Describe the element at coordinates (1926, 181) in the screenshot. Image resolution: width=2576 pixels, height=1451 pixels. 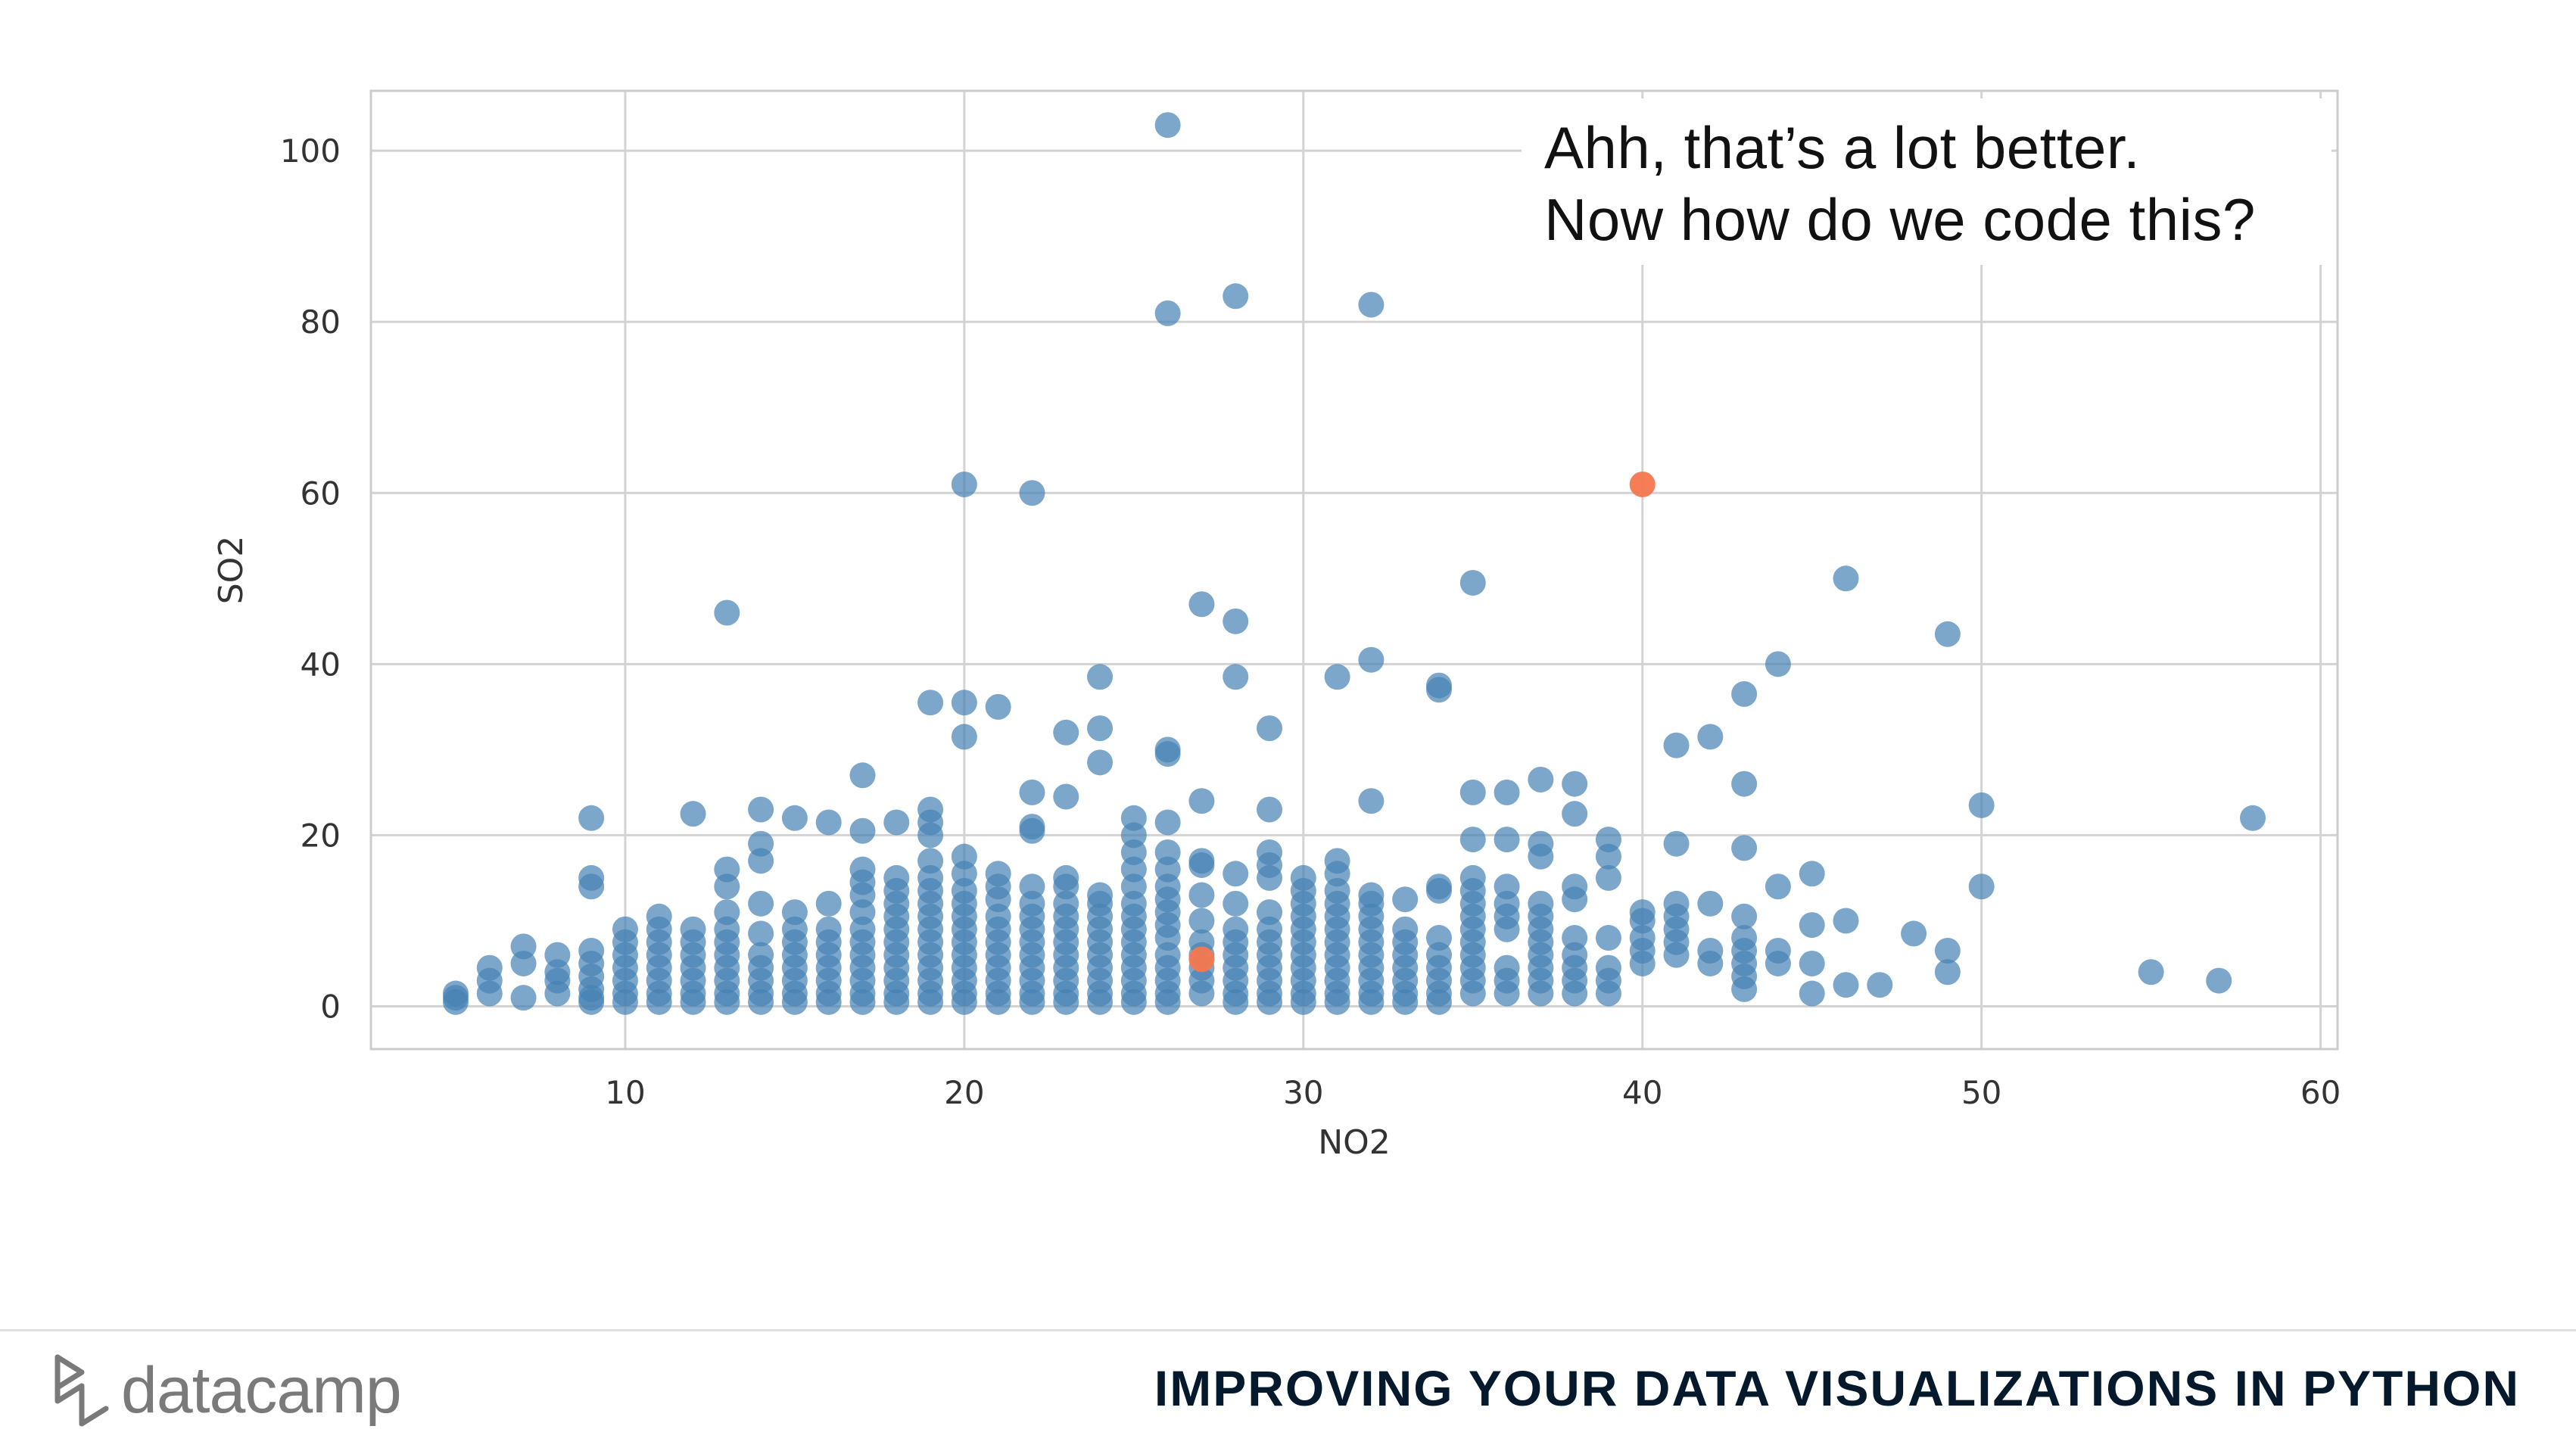
I see `annotation-box` at that location.